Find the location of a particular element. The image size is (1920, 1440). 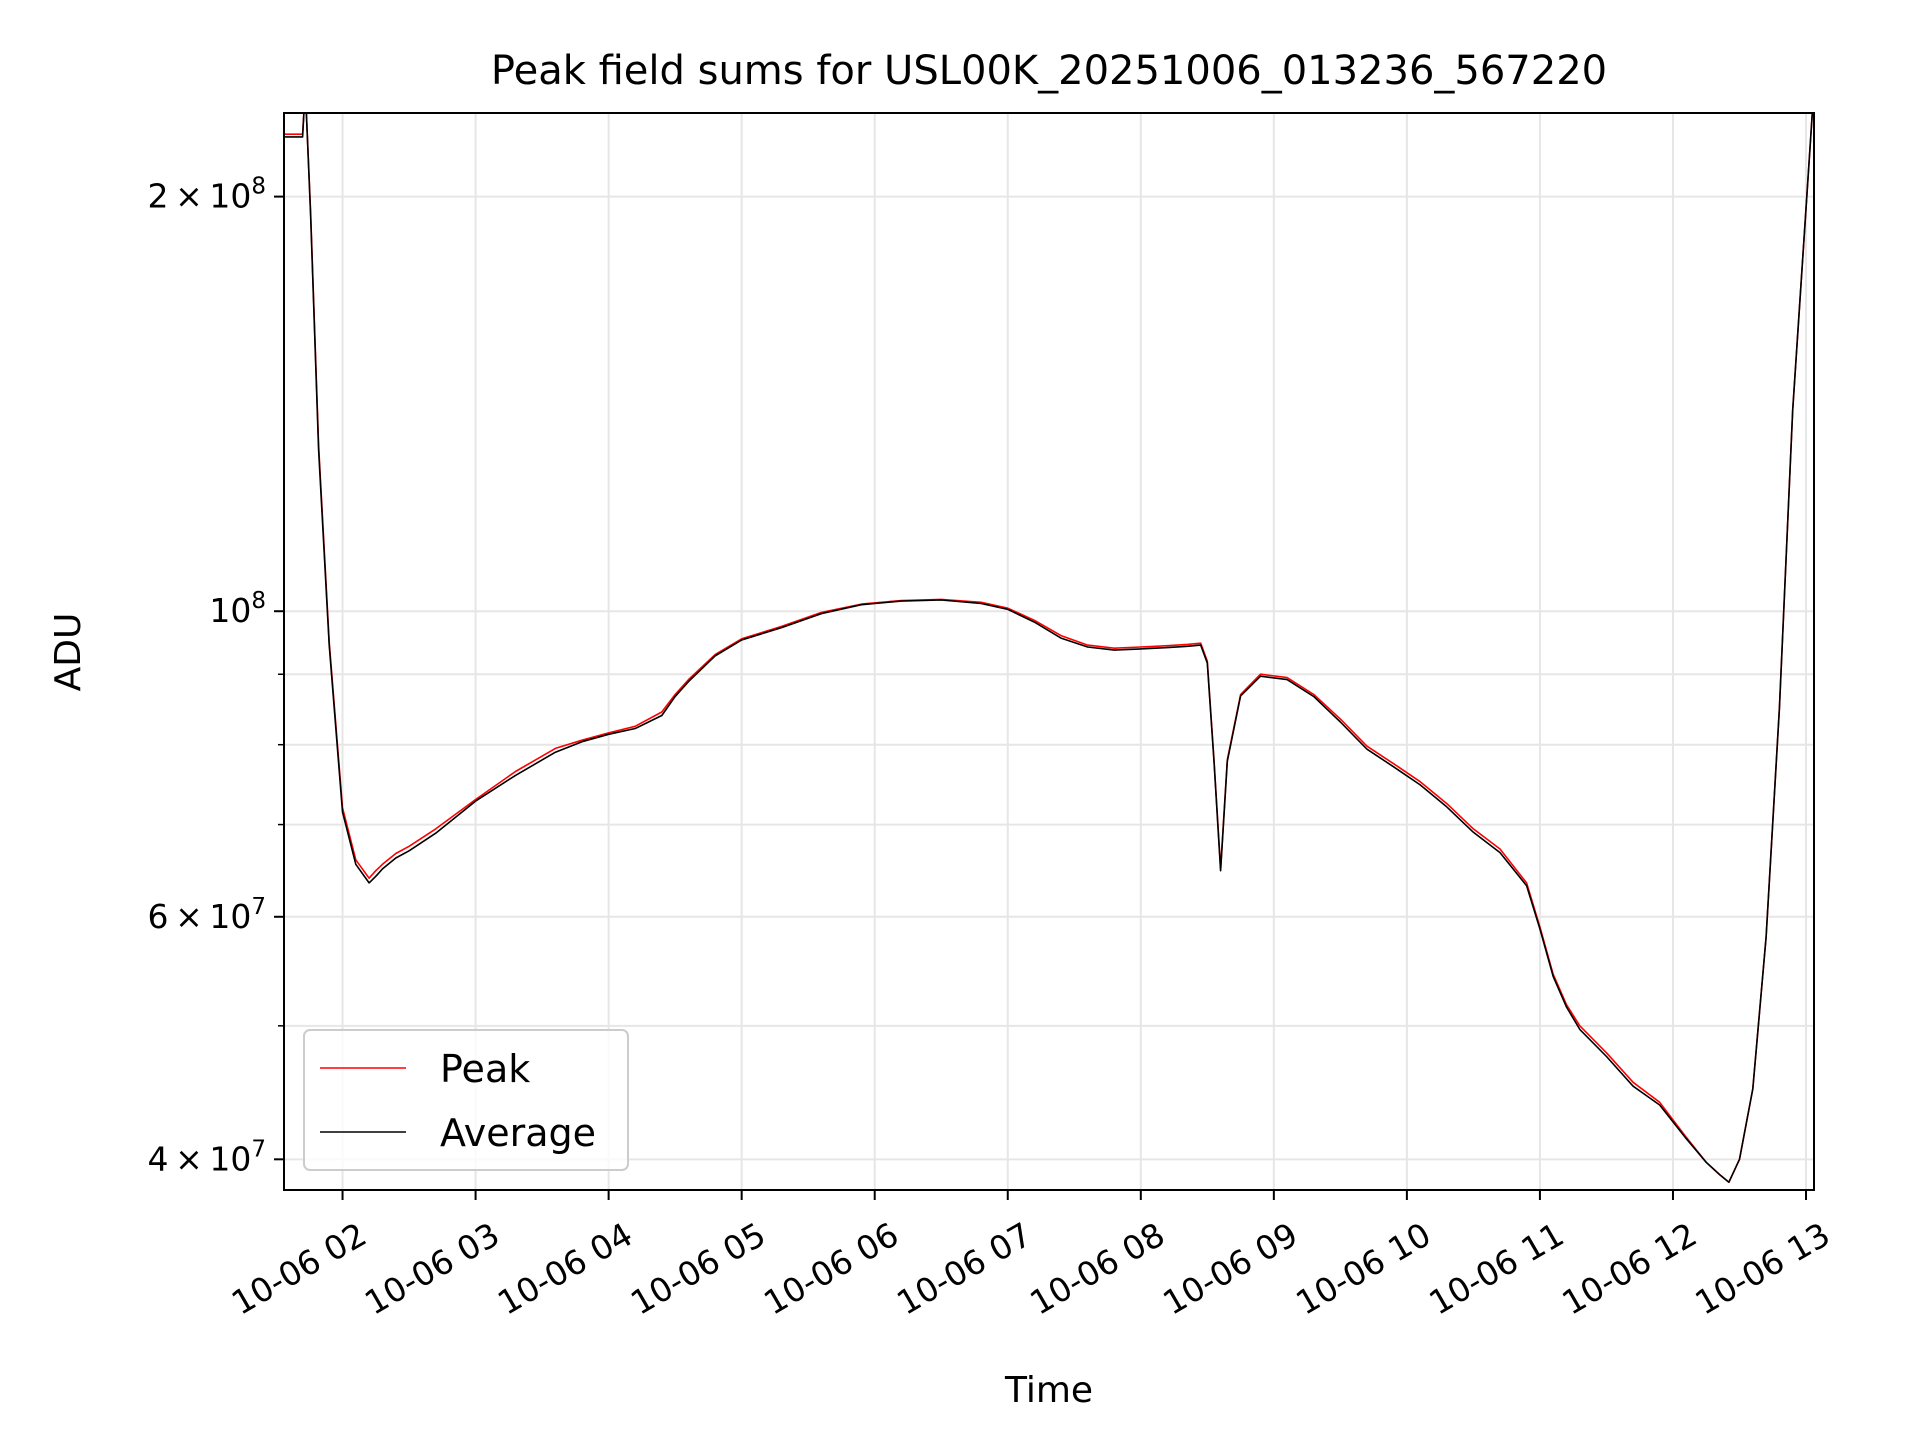

y-axis-label: ADU is located at coordinates (68, 652).